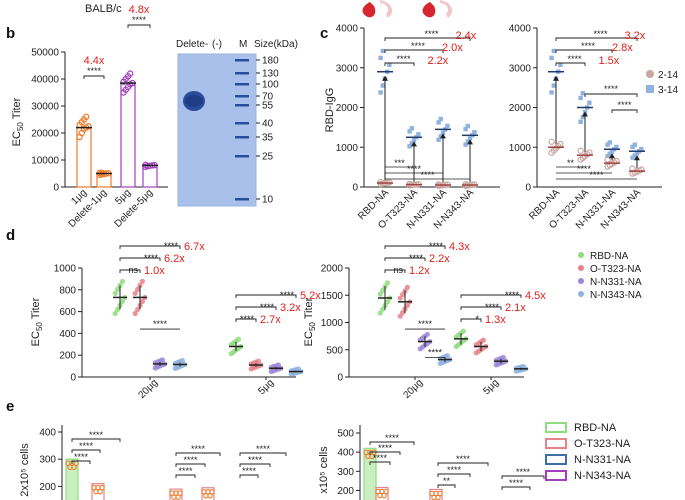  Describe the element at coordinates (94, 61) in the screenshot. I see `chart-b-fold: 4.4x` at that location.